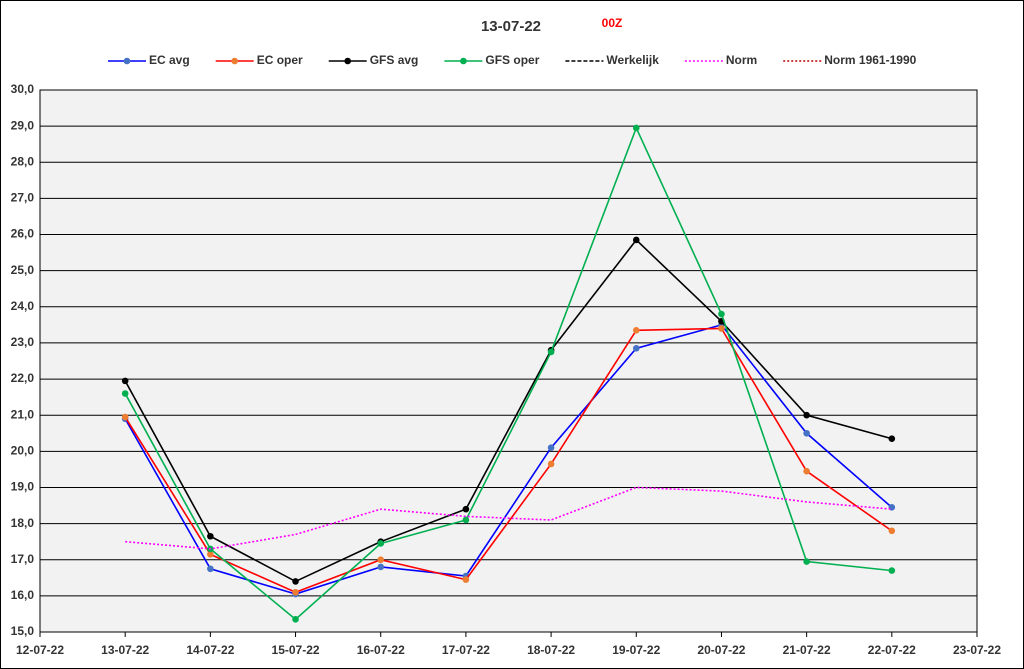 This screenshot has width=1024, height=669. What do you see at coordinates (23, 523) in the screenshot?
I see `y-tick-label: 18,0` at bounding box center [23, 523].